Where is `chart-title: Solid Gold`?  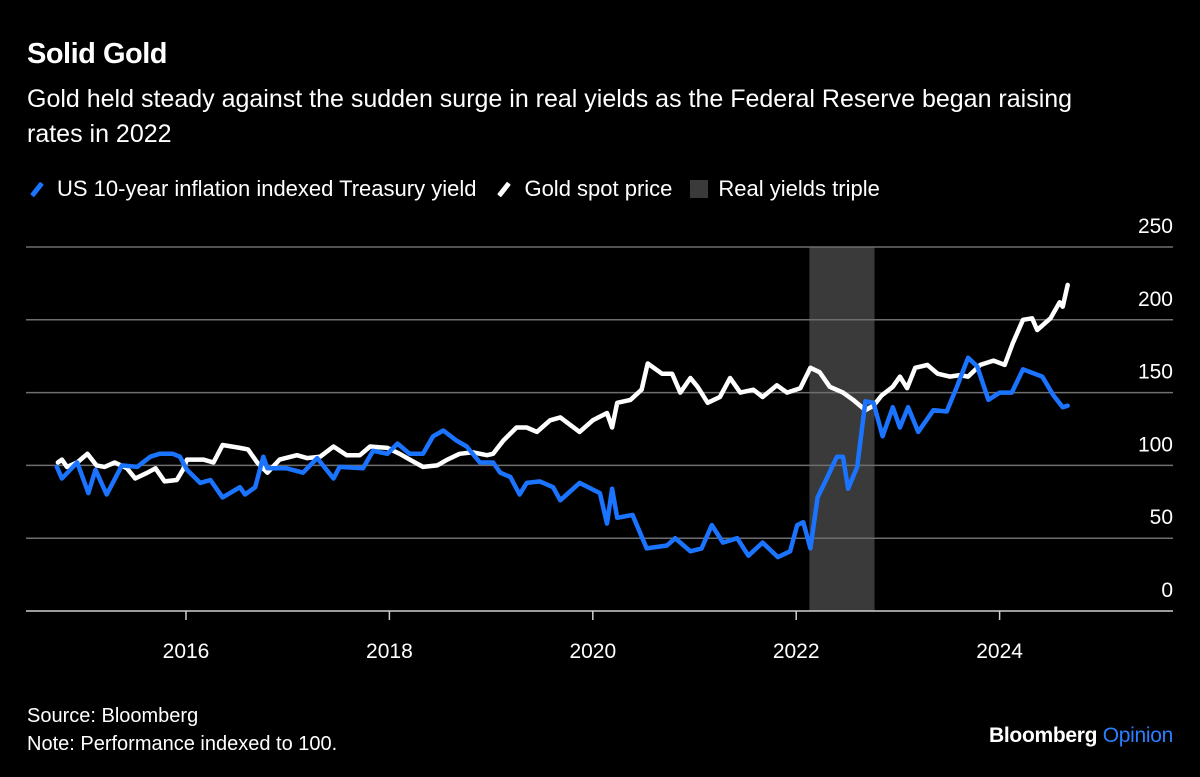
chart-title: Solid Gold is located at coordinates (97, 54).